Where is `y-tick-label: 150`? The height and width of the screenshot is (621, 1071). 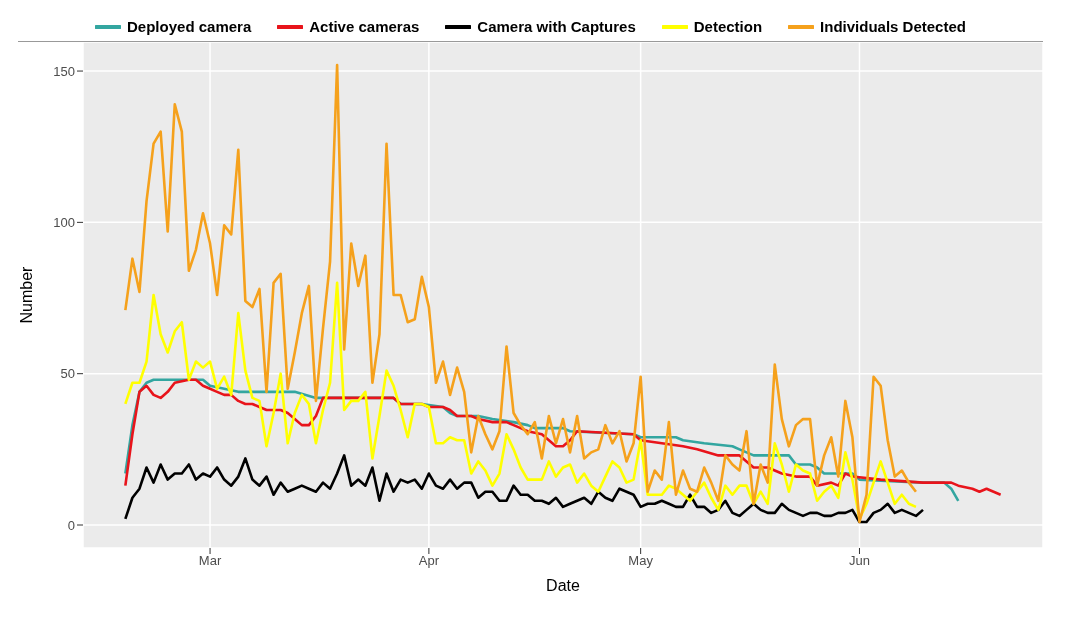
y-tick-label: 150 is located at coordinates (64, 71).